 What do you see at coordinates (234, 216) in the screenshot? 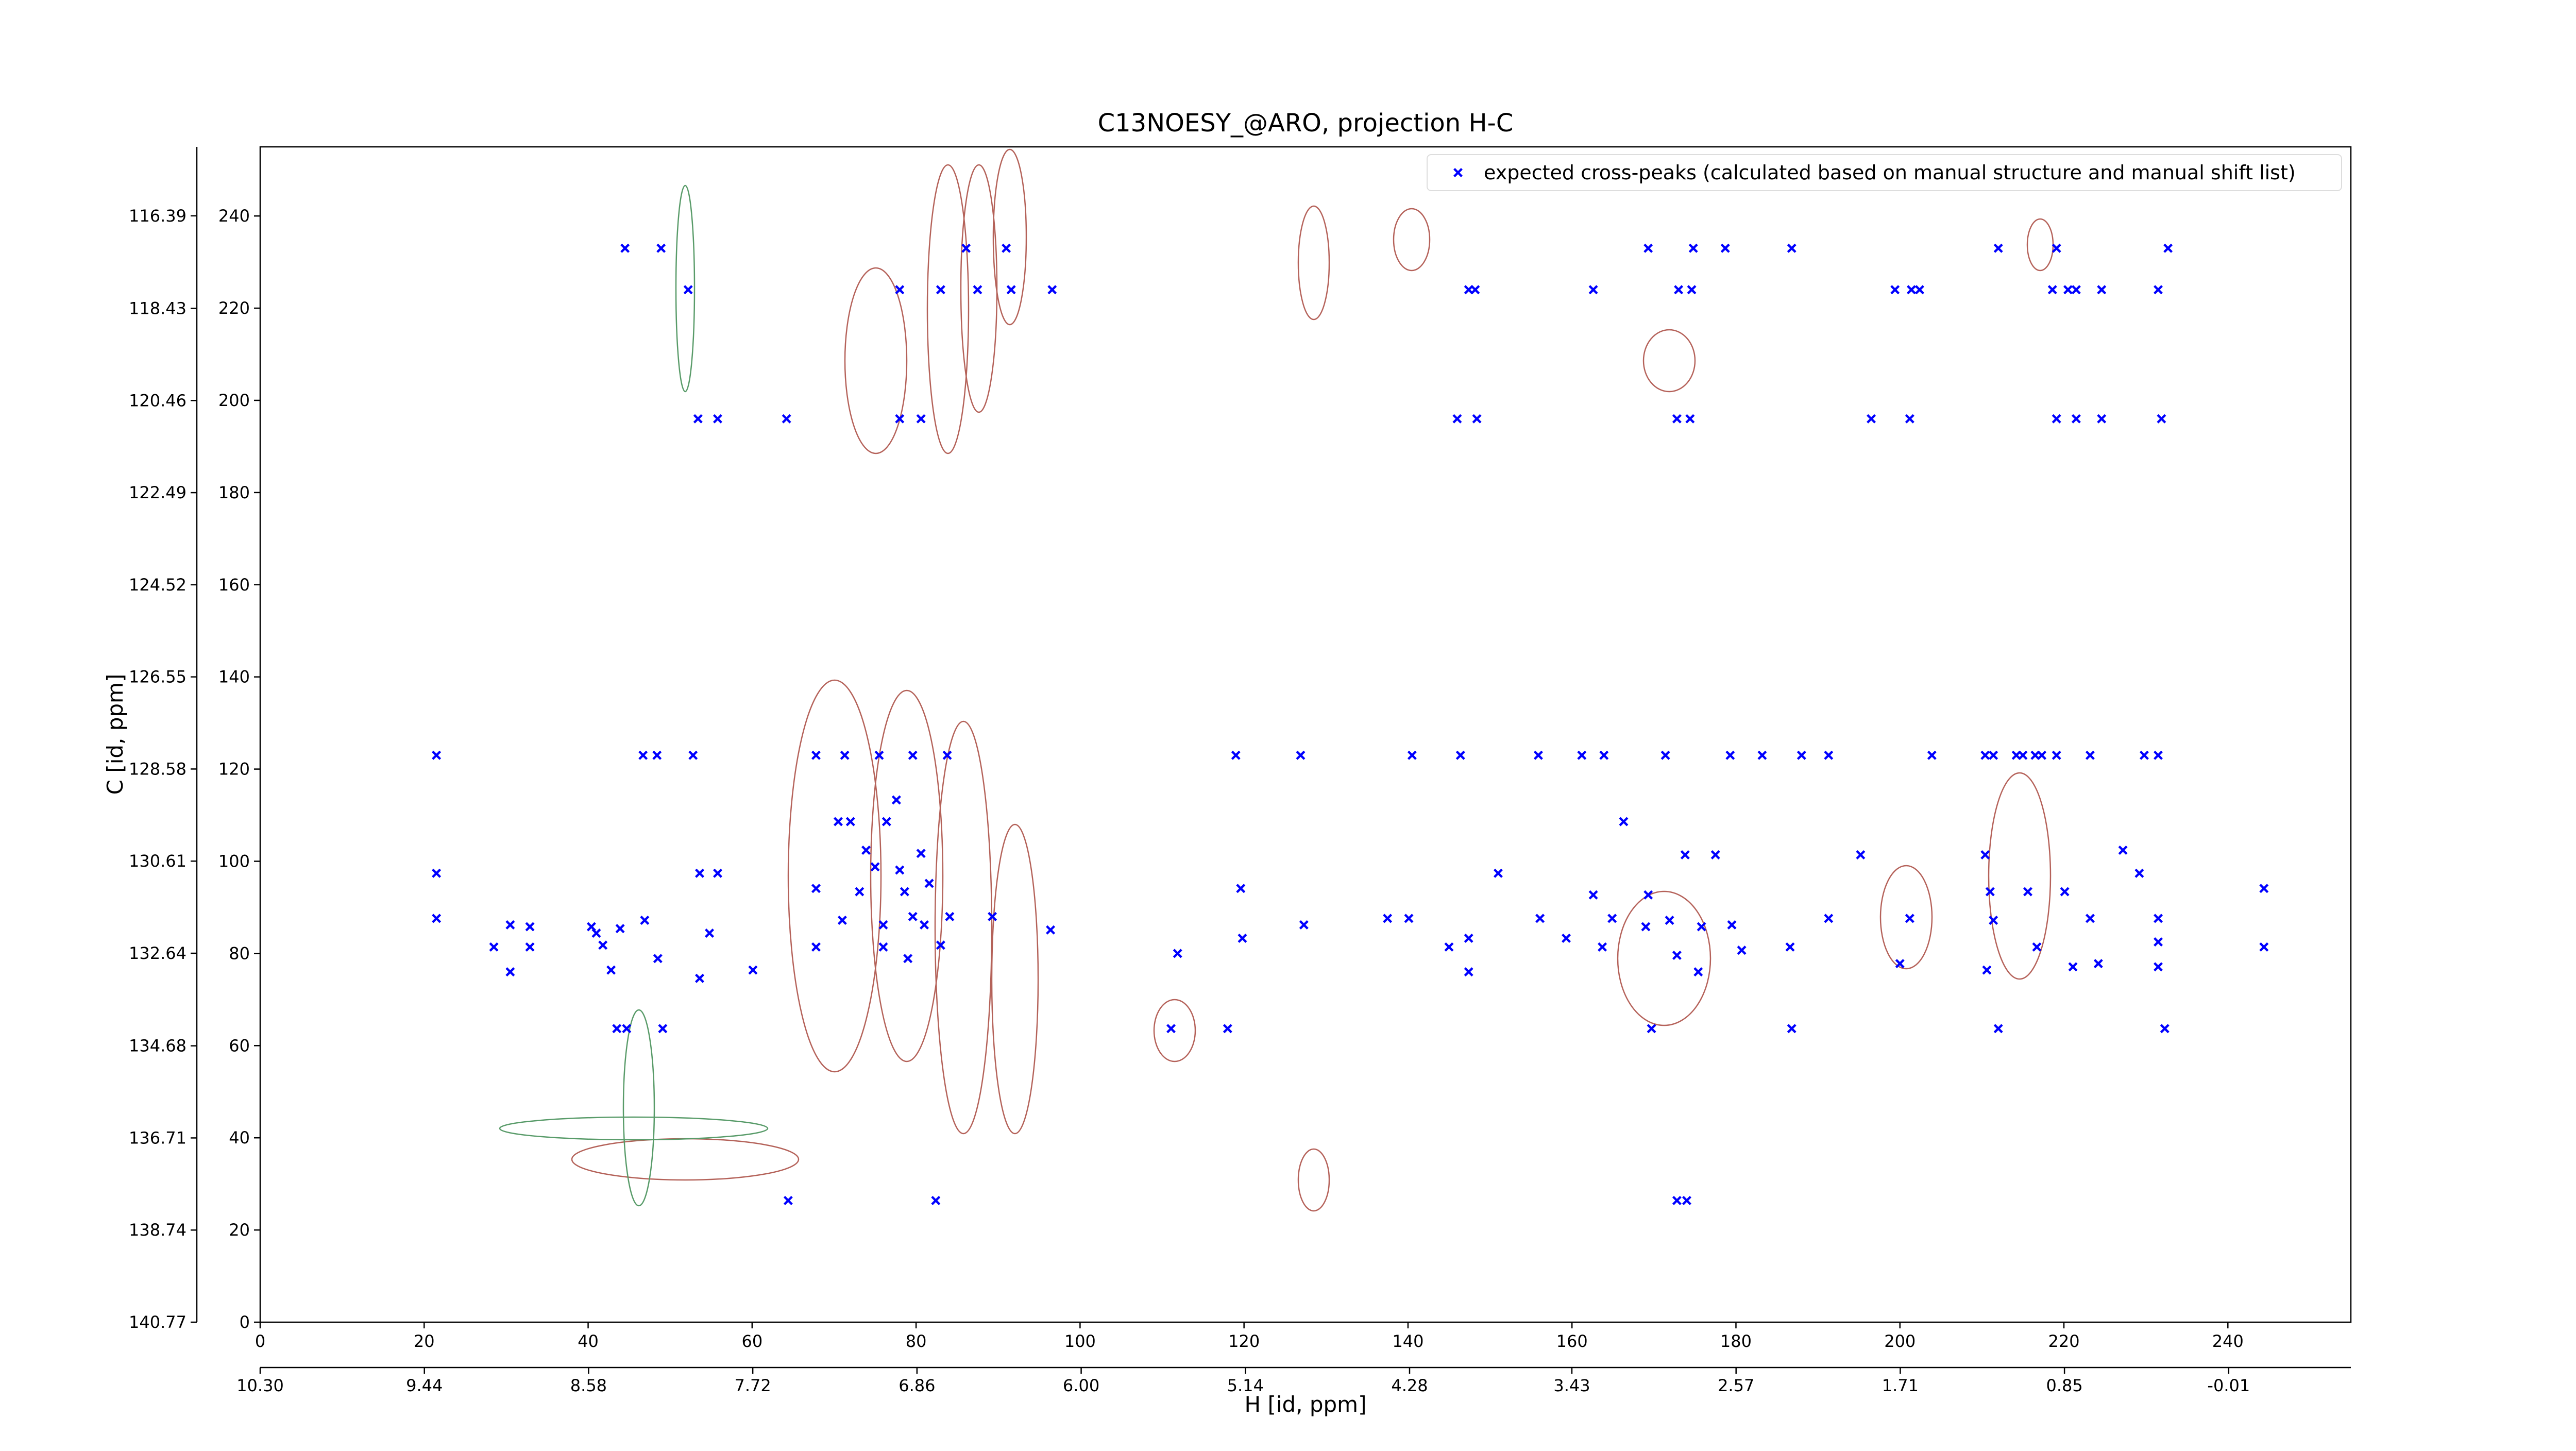
I see `y-tick-label: 240` at bounding box center [234, 216].